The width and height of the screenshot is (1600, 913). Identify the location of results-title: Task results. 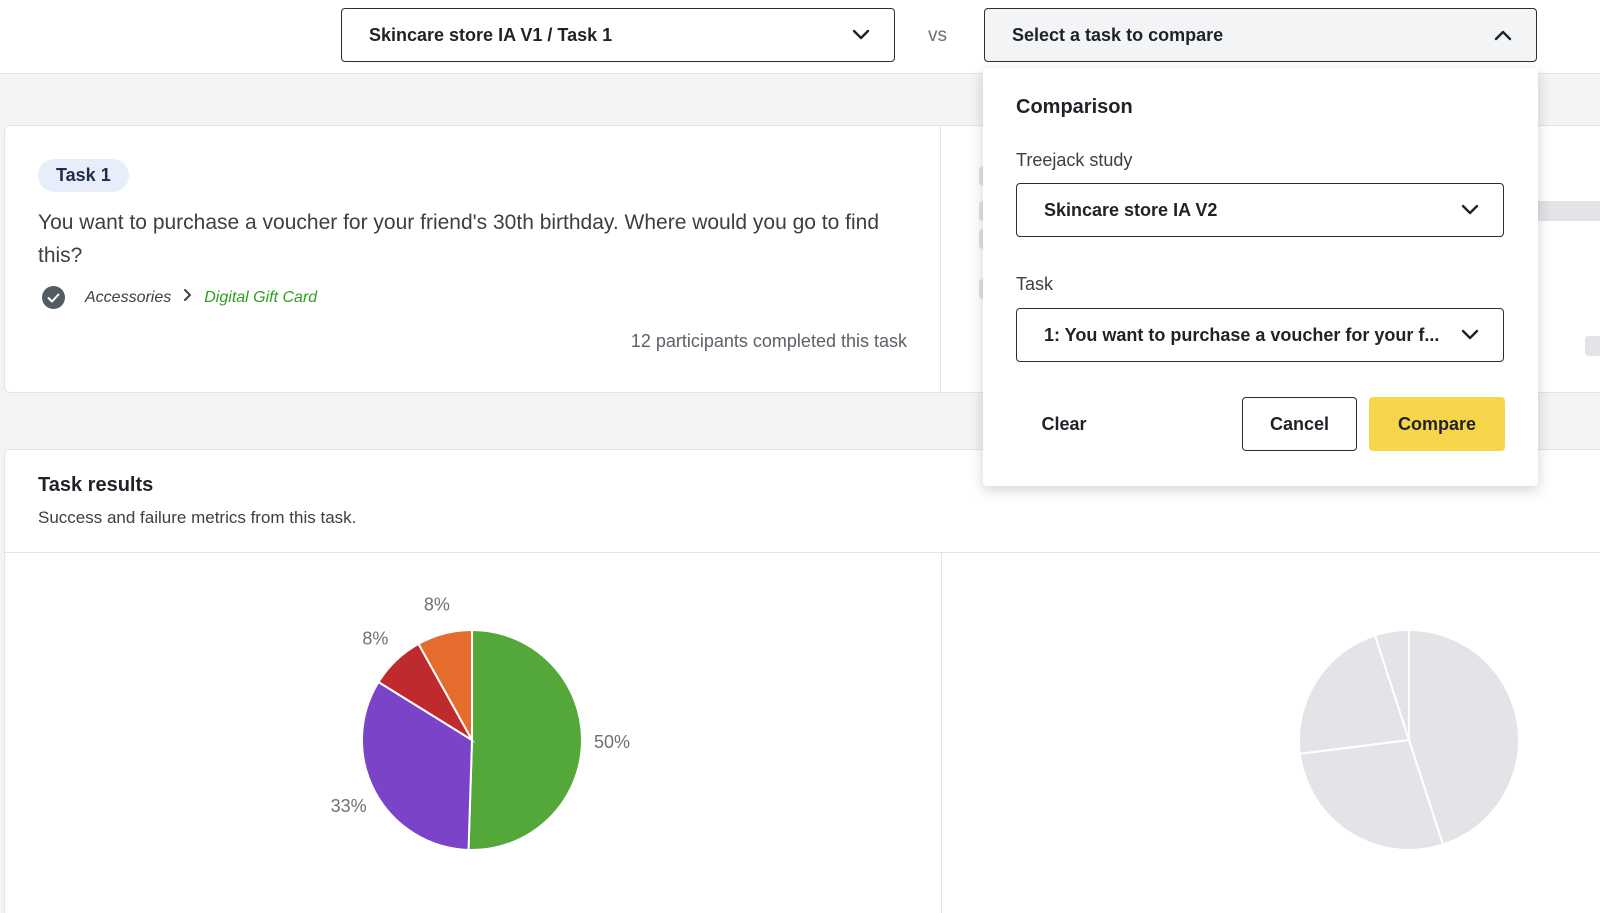
(96, 485).